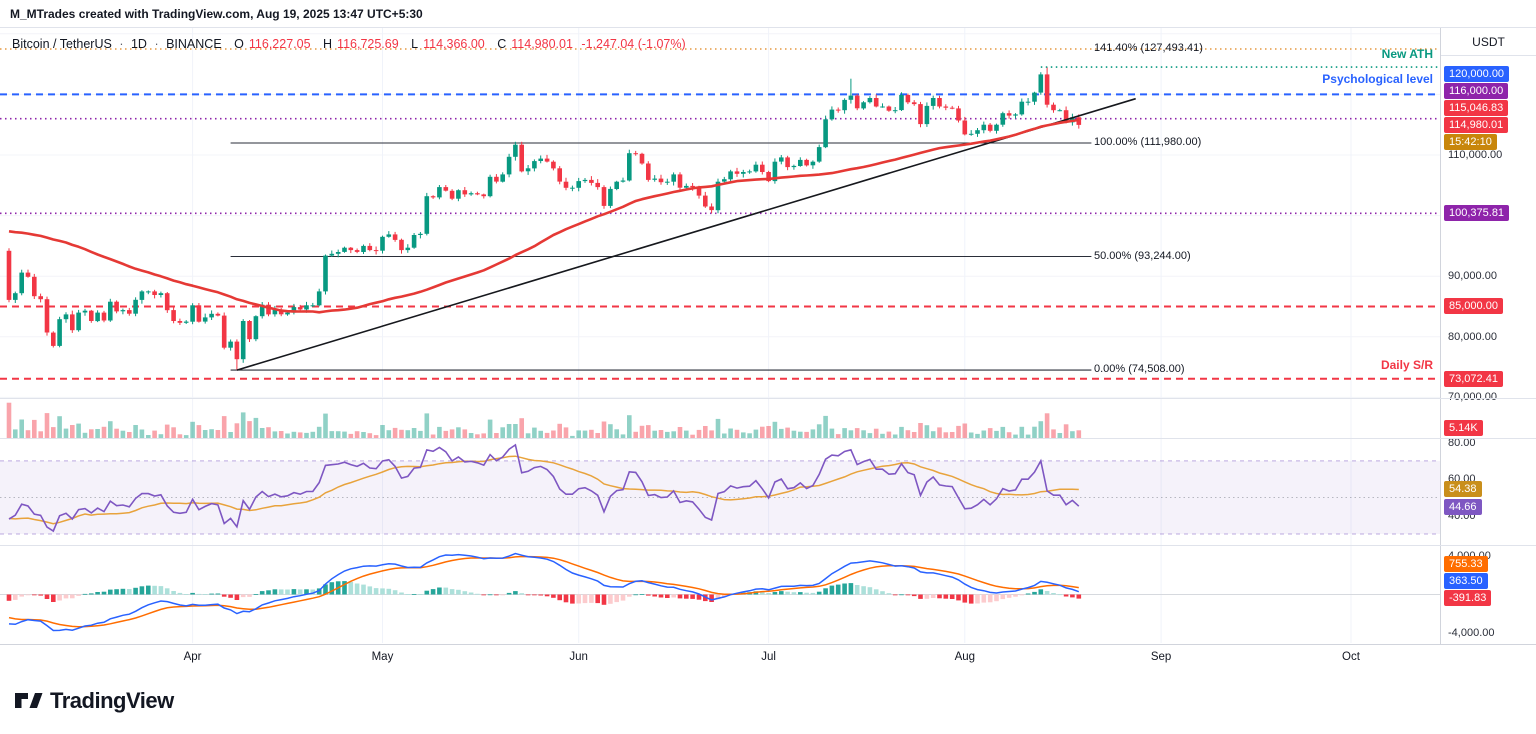 This screenshot has height=734, width=1536. I want to click on high-label: H, so click(328, 44).